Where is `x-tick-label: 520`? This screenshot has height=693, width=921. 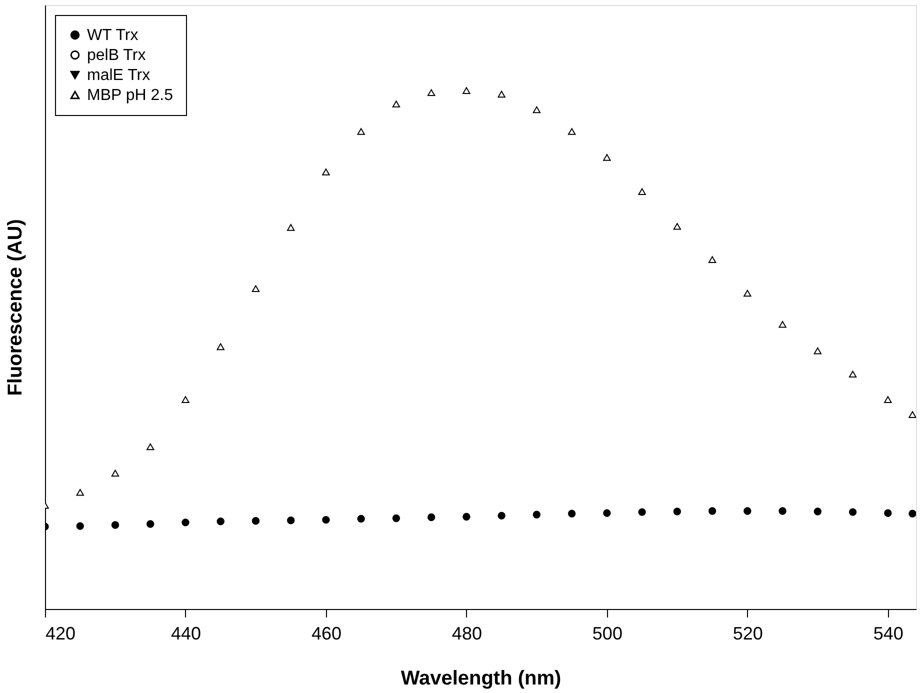
x-tick-label: 520 is located at coordinates (747, 634).